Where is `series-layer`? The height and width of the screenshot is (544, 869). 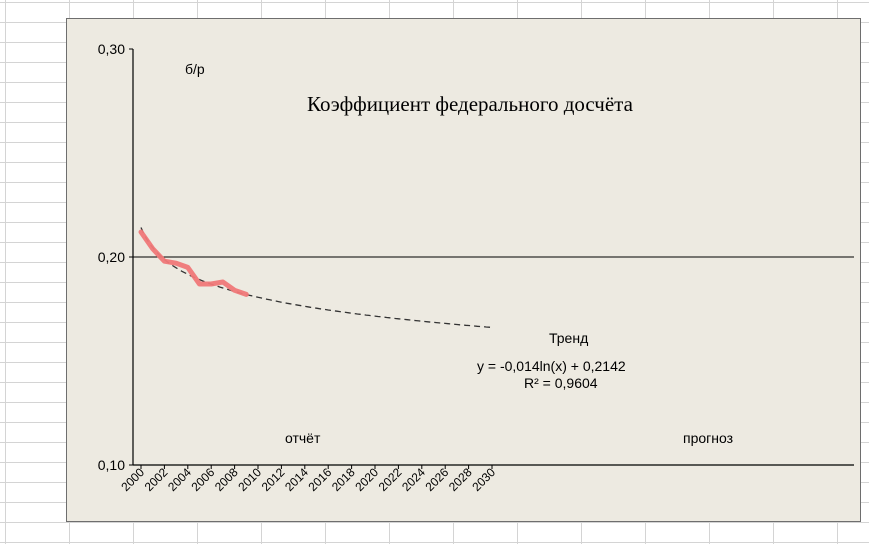
series-layer is located at coordinates (315, 278).